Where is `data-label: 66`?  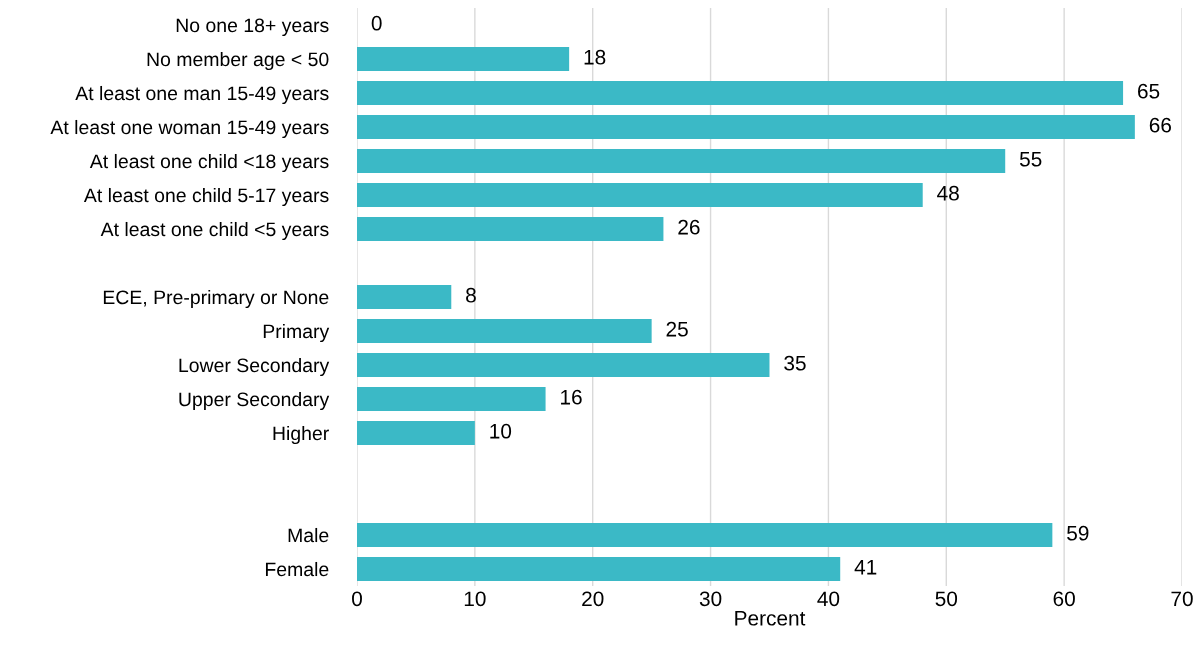
data-label: 66 is located at coordinates (1160, 125).